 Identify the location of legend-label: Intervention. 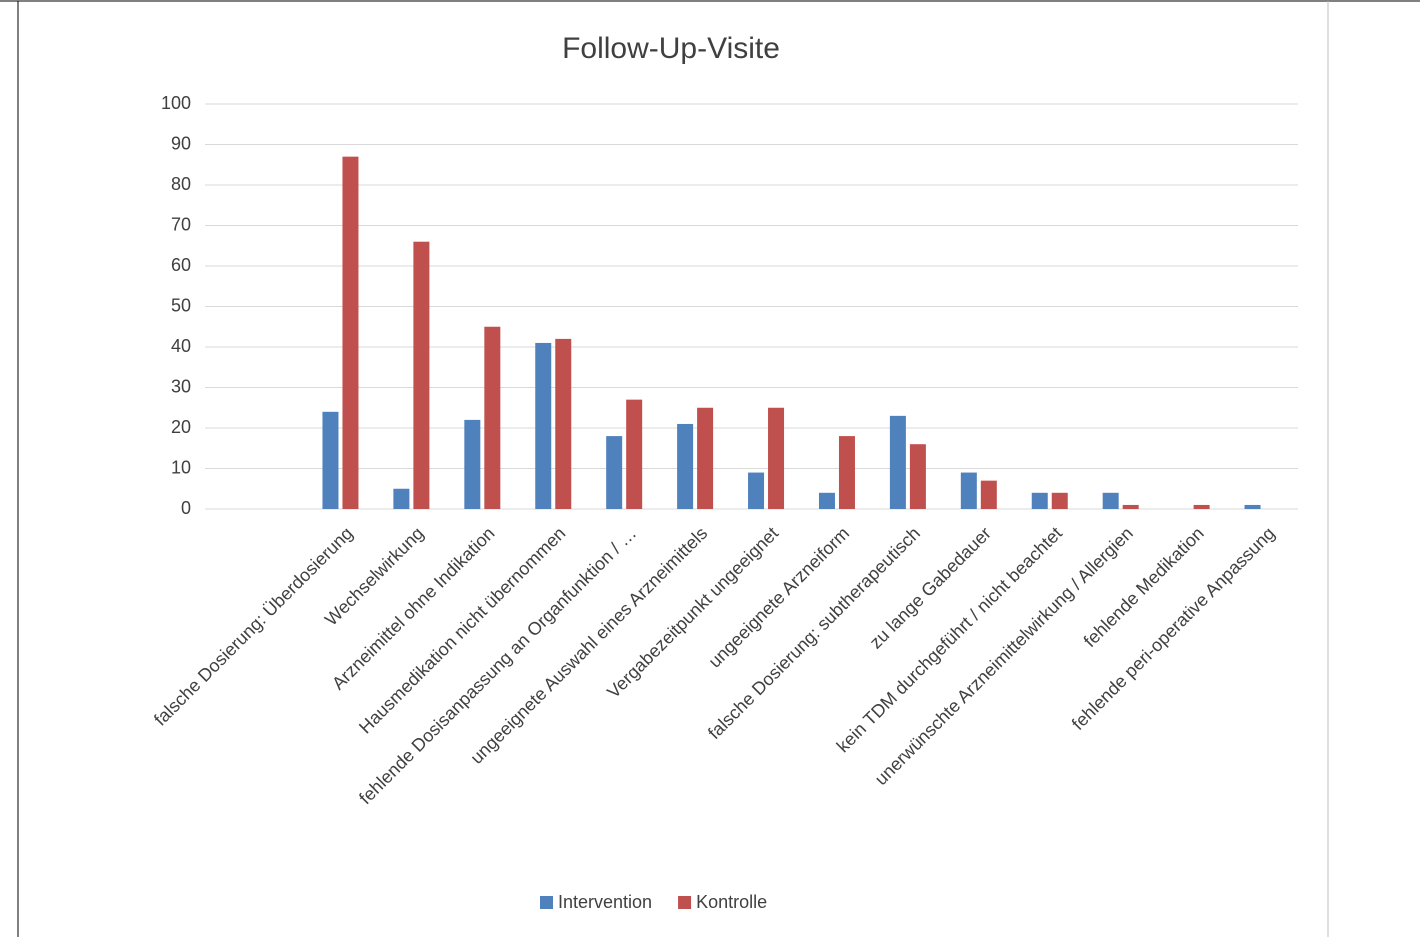
(605, 902).